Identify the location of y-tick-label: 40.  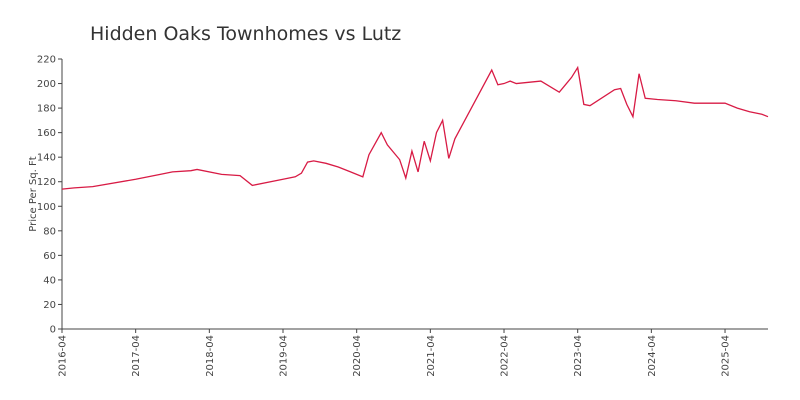
(49, 280).